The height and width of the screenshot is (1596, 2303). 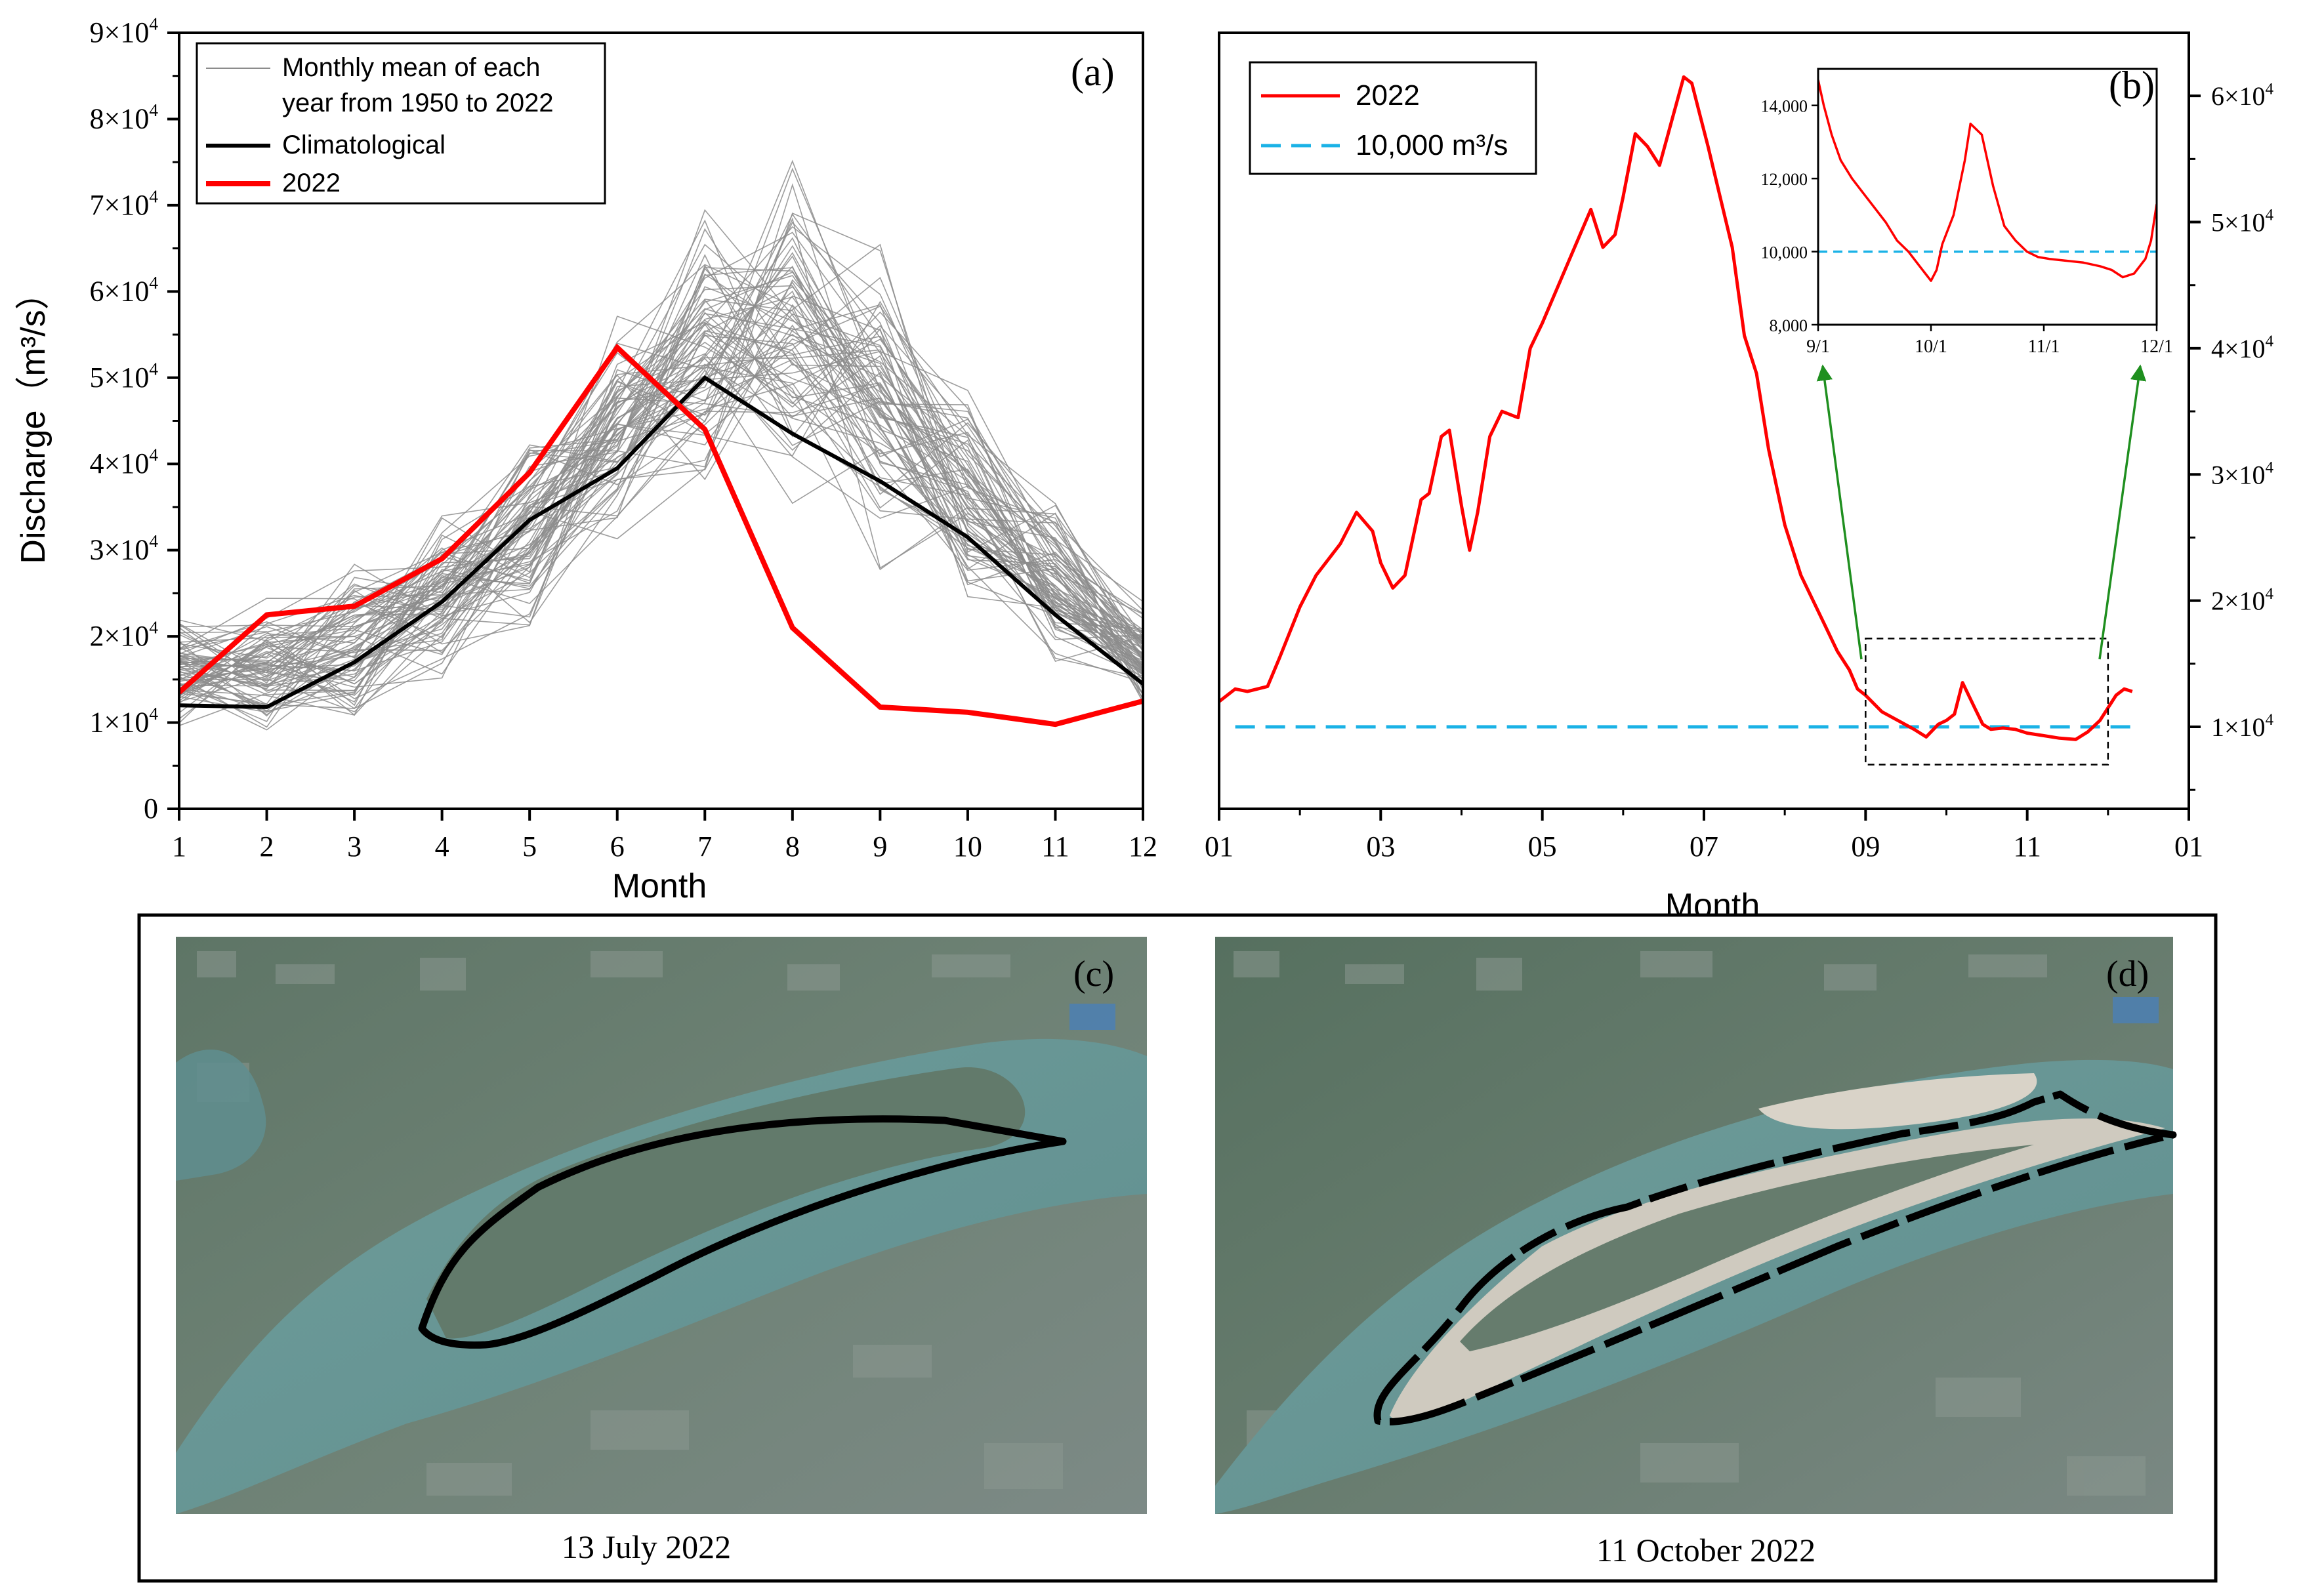 What do you see at coordinates (2127, 974) in the screenshot?
I see `panel-d-label: (d)` at bounding box center [2127, 974].